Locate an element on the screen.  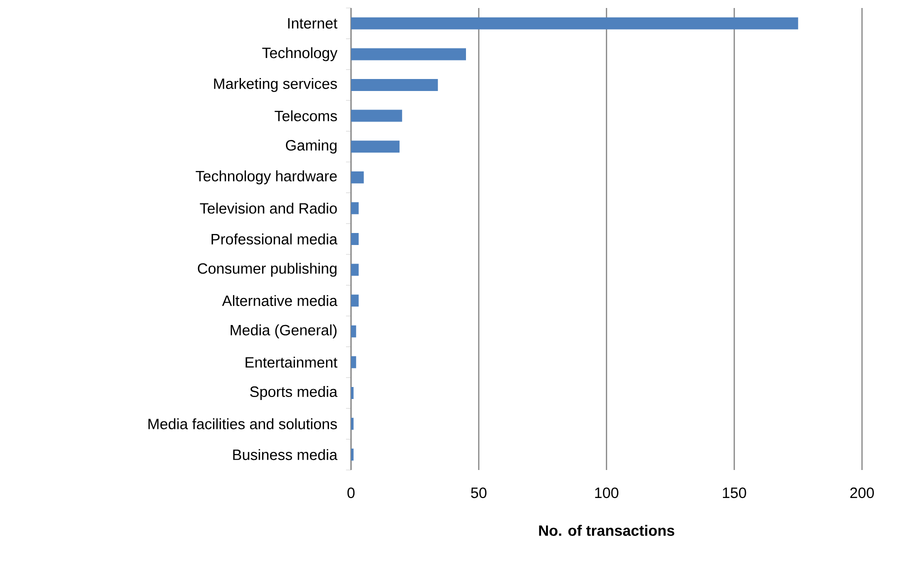
x-tick-label: 200 is located at coordinates (862, 493).